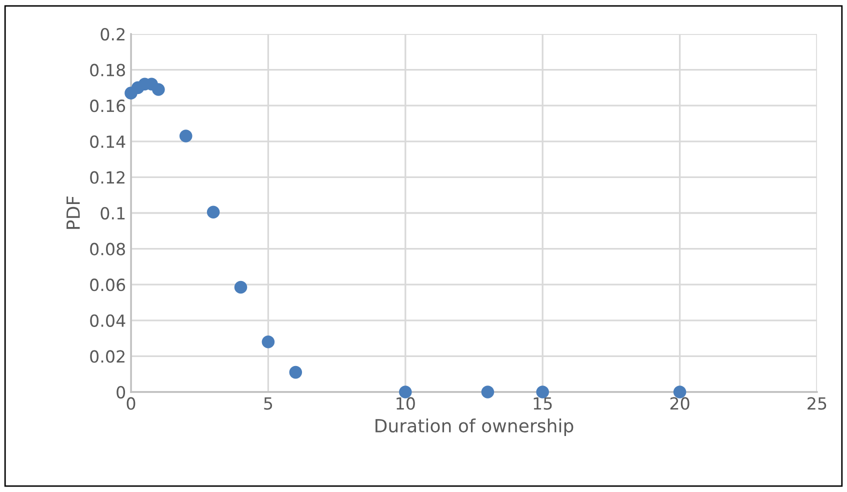 The width and height of the screenshot is (847, 492). Describe the element at coordinates (131, 403) in the screenshot. I see `x-tick-label: 0` at that location.